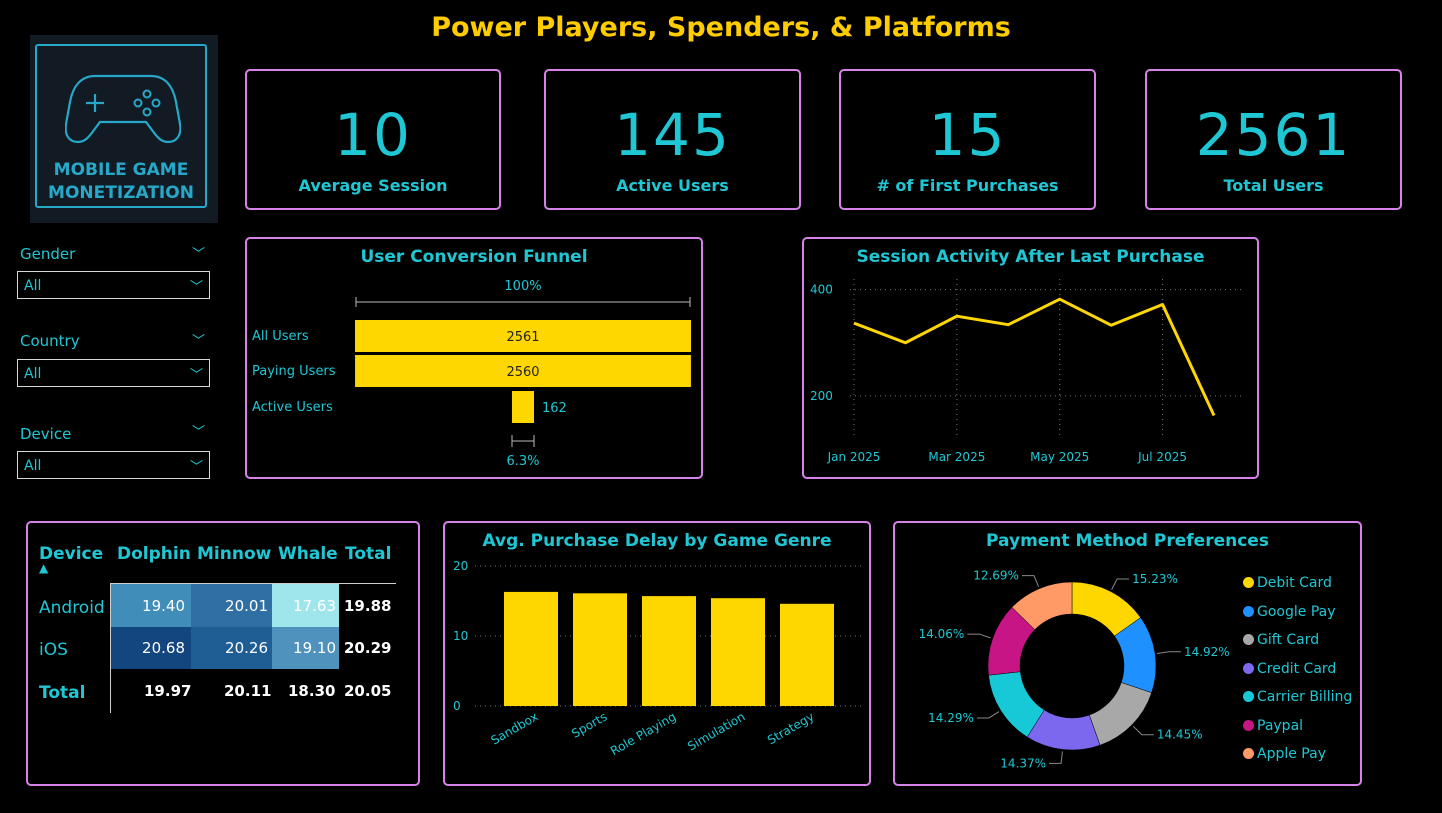 Image resolution: width=1442 pixels, height=813 pixels. Describe the element at coordinates (1127, 541) in the screenshot. I see `donut-title: Payment Method Preferences` at that location.